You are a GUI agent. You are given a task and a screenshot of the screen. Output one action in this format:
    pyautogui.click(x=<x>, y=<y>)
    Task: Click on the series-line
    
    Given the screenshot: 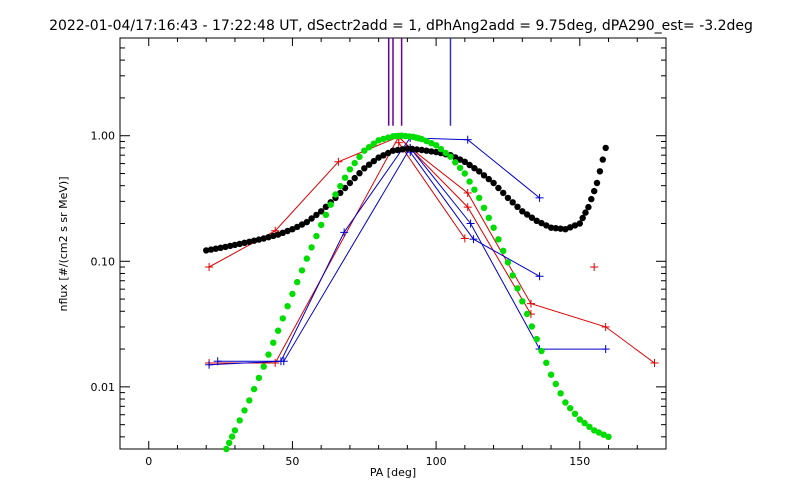 What is the action you would take?
    pyautogui.click(x=432, y=190)
    